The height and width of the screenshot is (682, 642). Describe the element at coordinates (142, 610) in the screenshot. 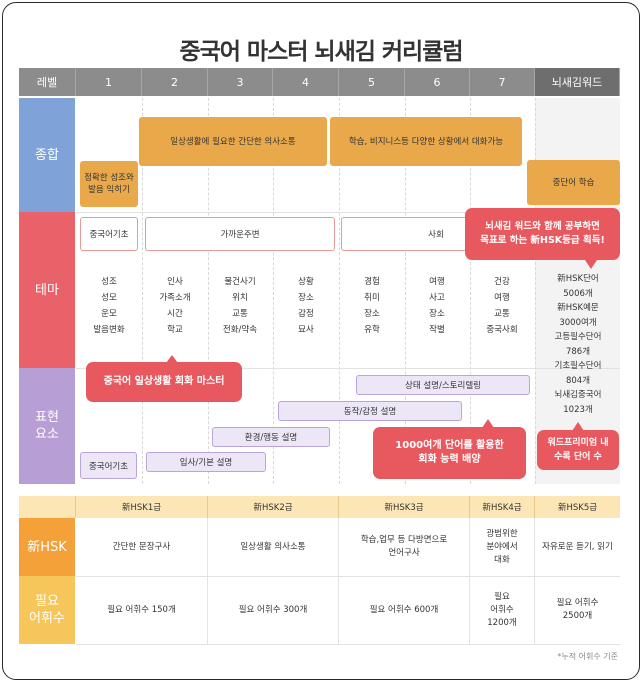

I see `vocab-1: 필요 어휘수 150개` at that location.